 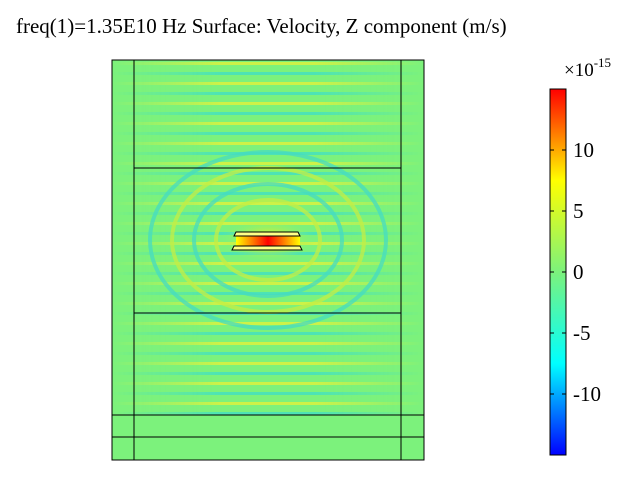 I want to click on colorbar-multiplier: ×10⁻¹⁵, so click(x=587, y=68).